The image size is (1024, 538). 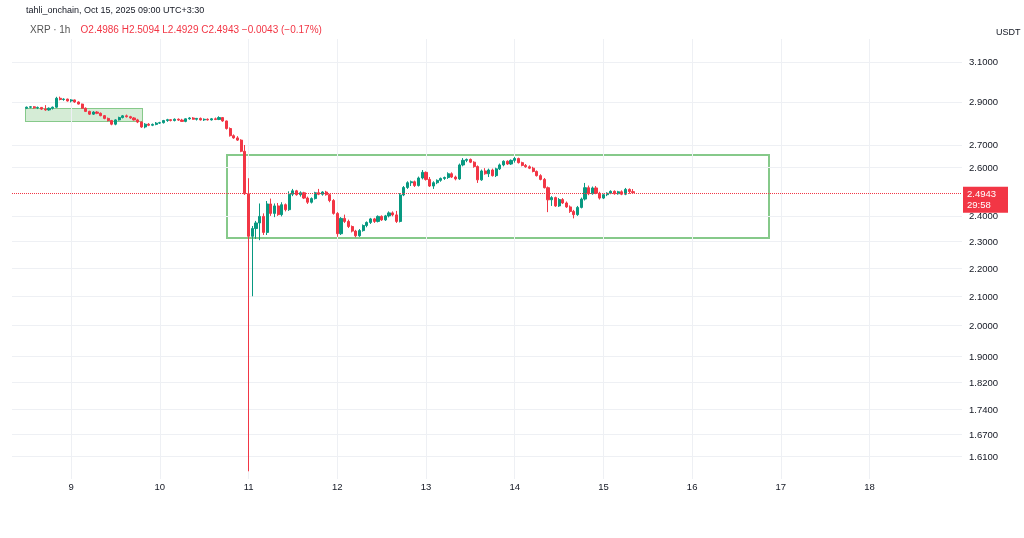 What do you see at coordinates (515, 486) in the screenshot?
I see `x-tick-label: 14` at bounding box center [515, 486].